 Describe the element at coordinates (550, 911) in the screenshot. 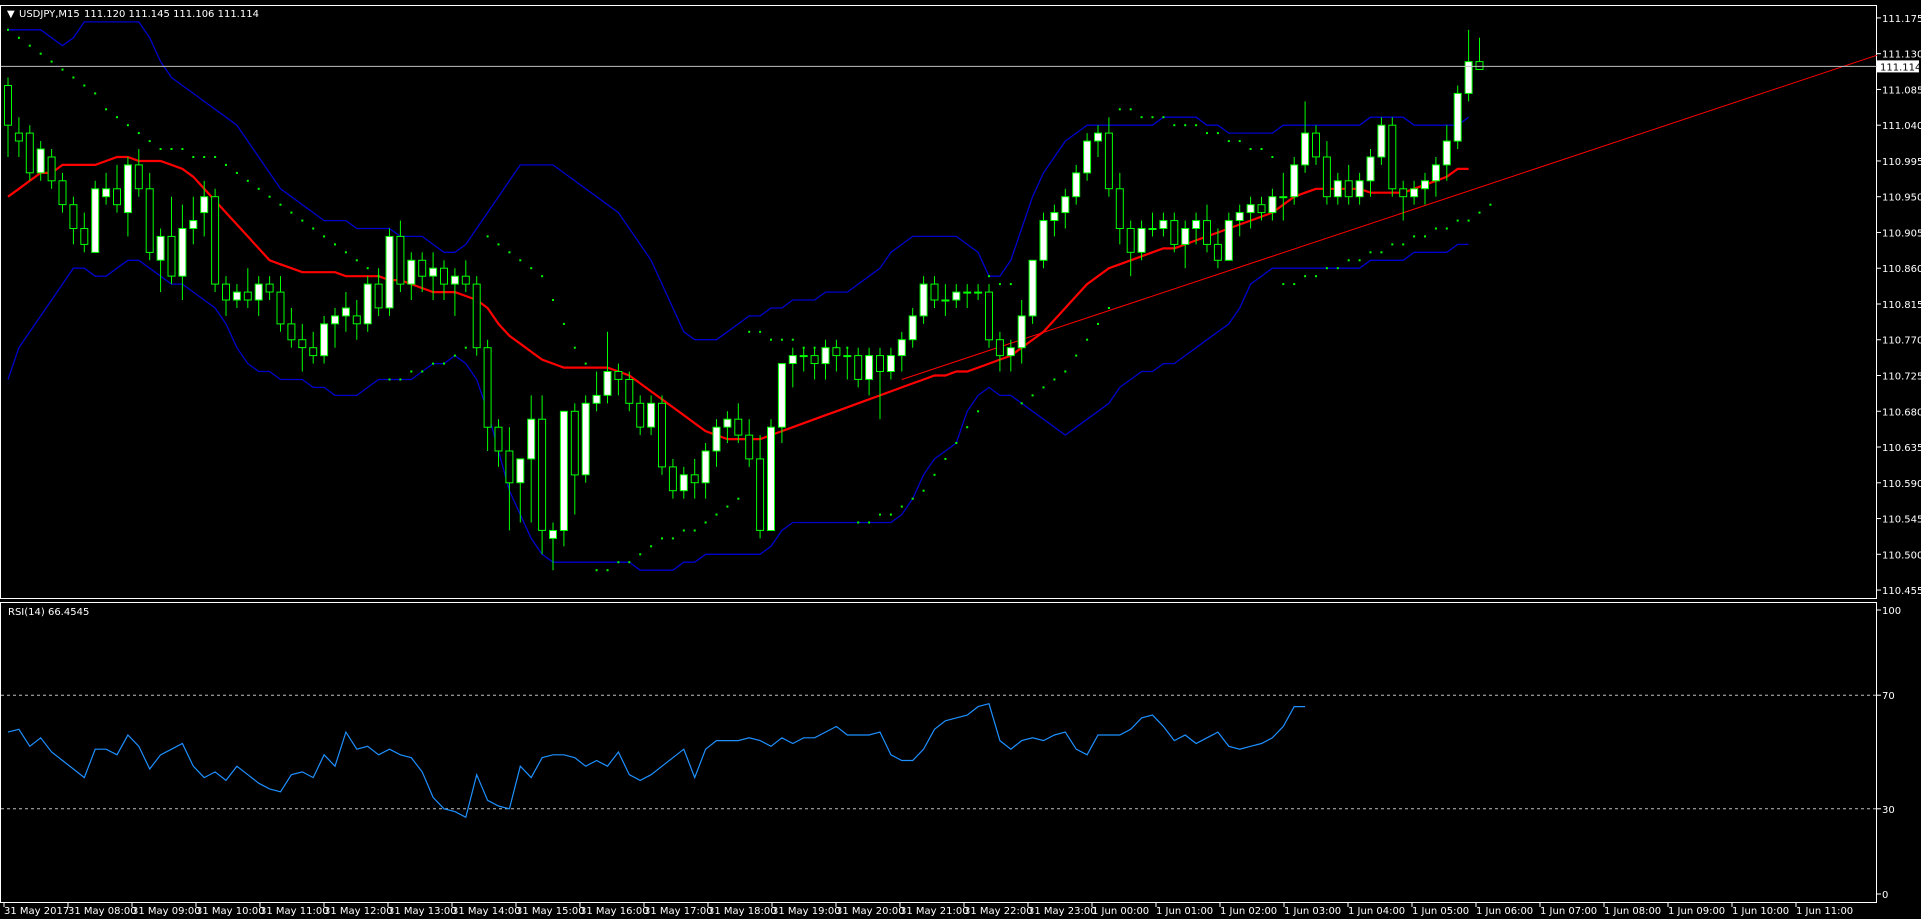

I see `time-tick-label: 31 May 15:00` at that location.